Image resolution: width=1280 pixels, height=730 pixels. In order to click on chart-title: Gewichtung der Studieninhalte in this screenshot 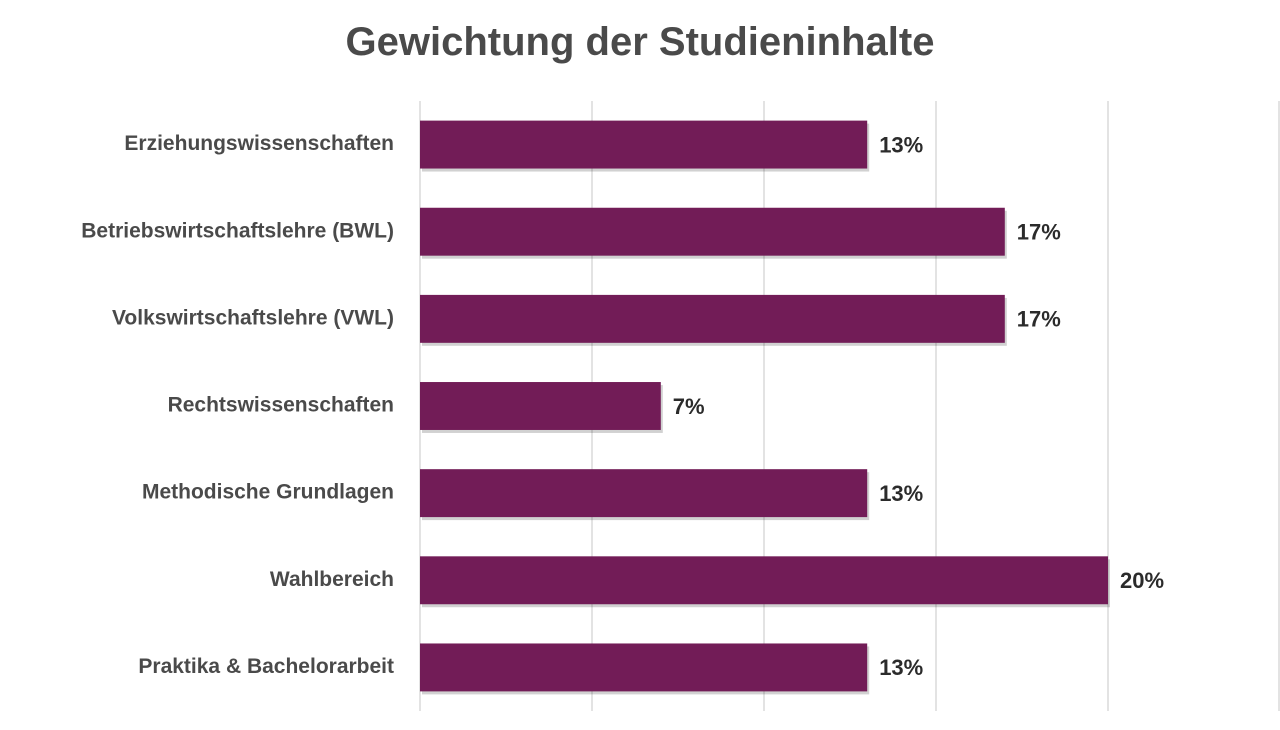, I will do `click(640, 42)`.